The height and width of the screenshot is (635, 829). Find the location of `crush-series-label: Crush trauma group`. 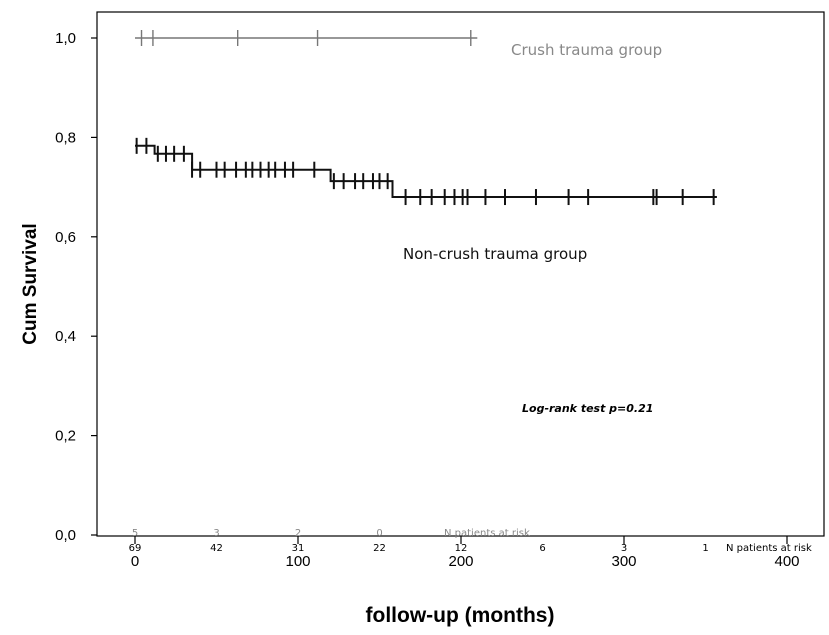

crush-series-label: Crush trauma group is located at coordinates (586, 50).